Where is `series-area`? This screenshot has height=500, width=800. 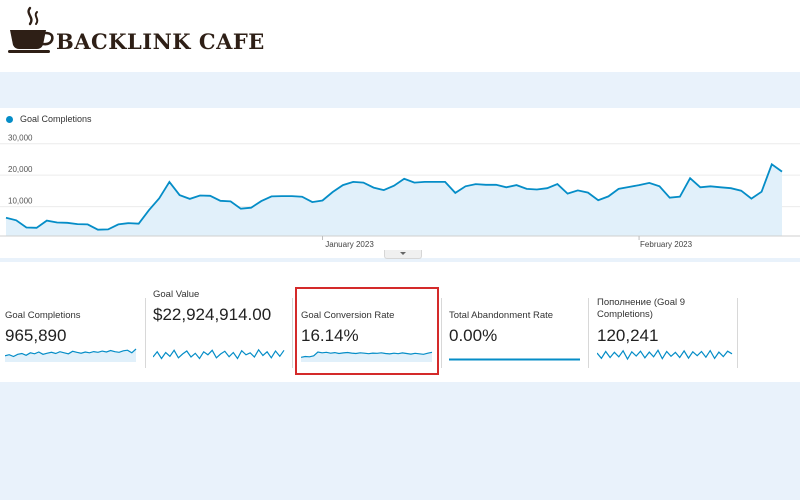
series-area is located at coordinates (394, 200).